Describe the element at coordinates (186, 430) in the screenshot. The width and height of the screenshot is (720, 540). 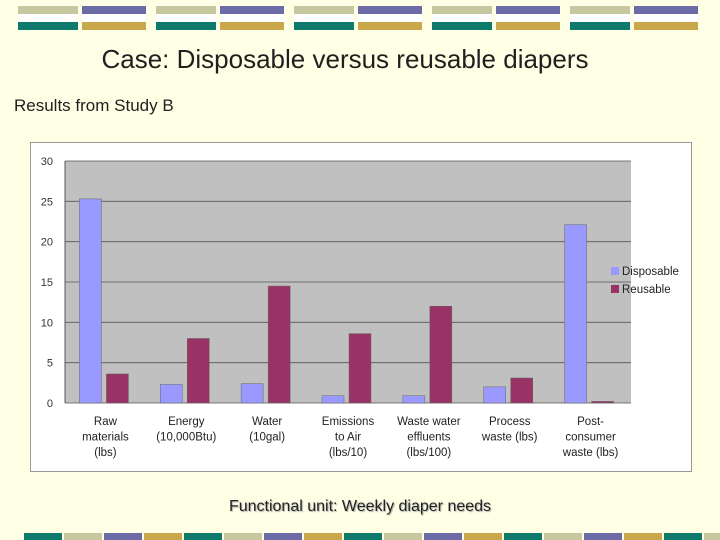
I see `x-tick-label: Energy (10,000Btu)` at that location.